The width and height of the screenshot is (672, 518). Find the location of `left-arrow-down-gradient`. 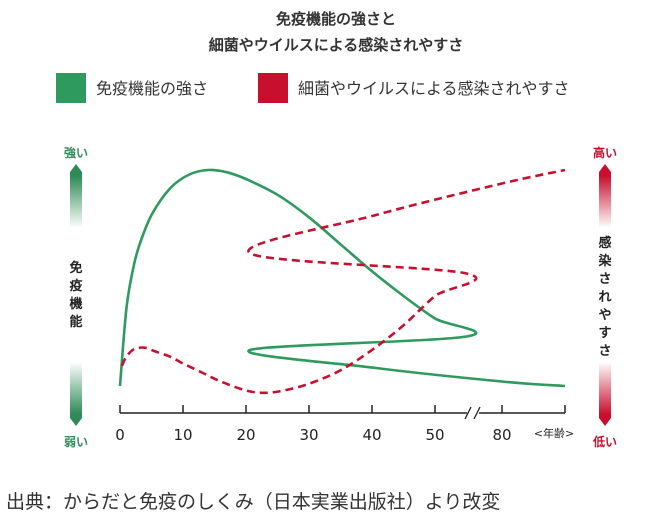

left-arrow-down-gradient is located at coordinates (76, 388).